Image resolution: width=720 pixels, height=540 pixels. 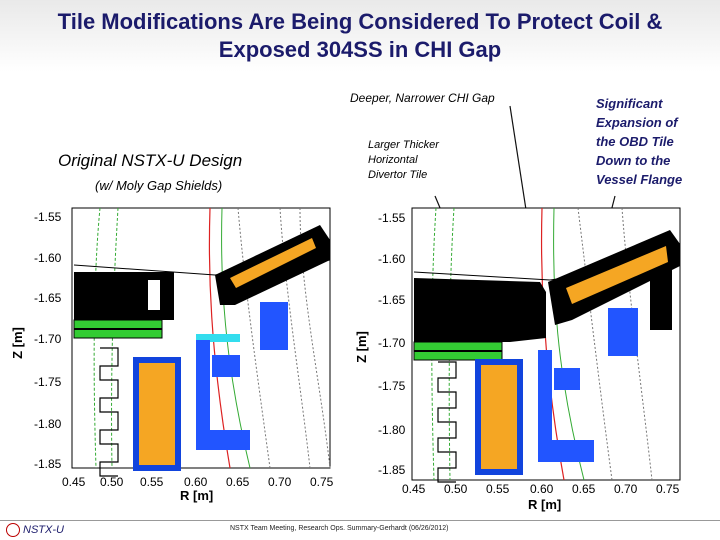 I want to click on sig-line-5: Vessel Flange, so click(x=639, y=179).